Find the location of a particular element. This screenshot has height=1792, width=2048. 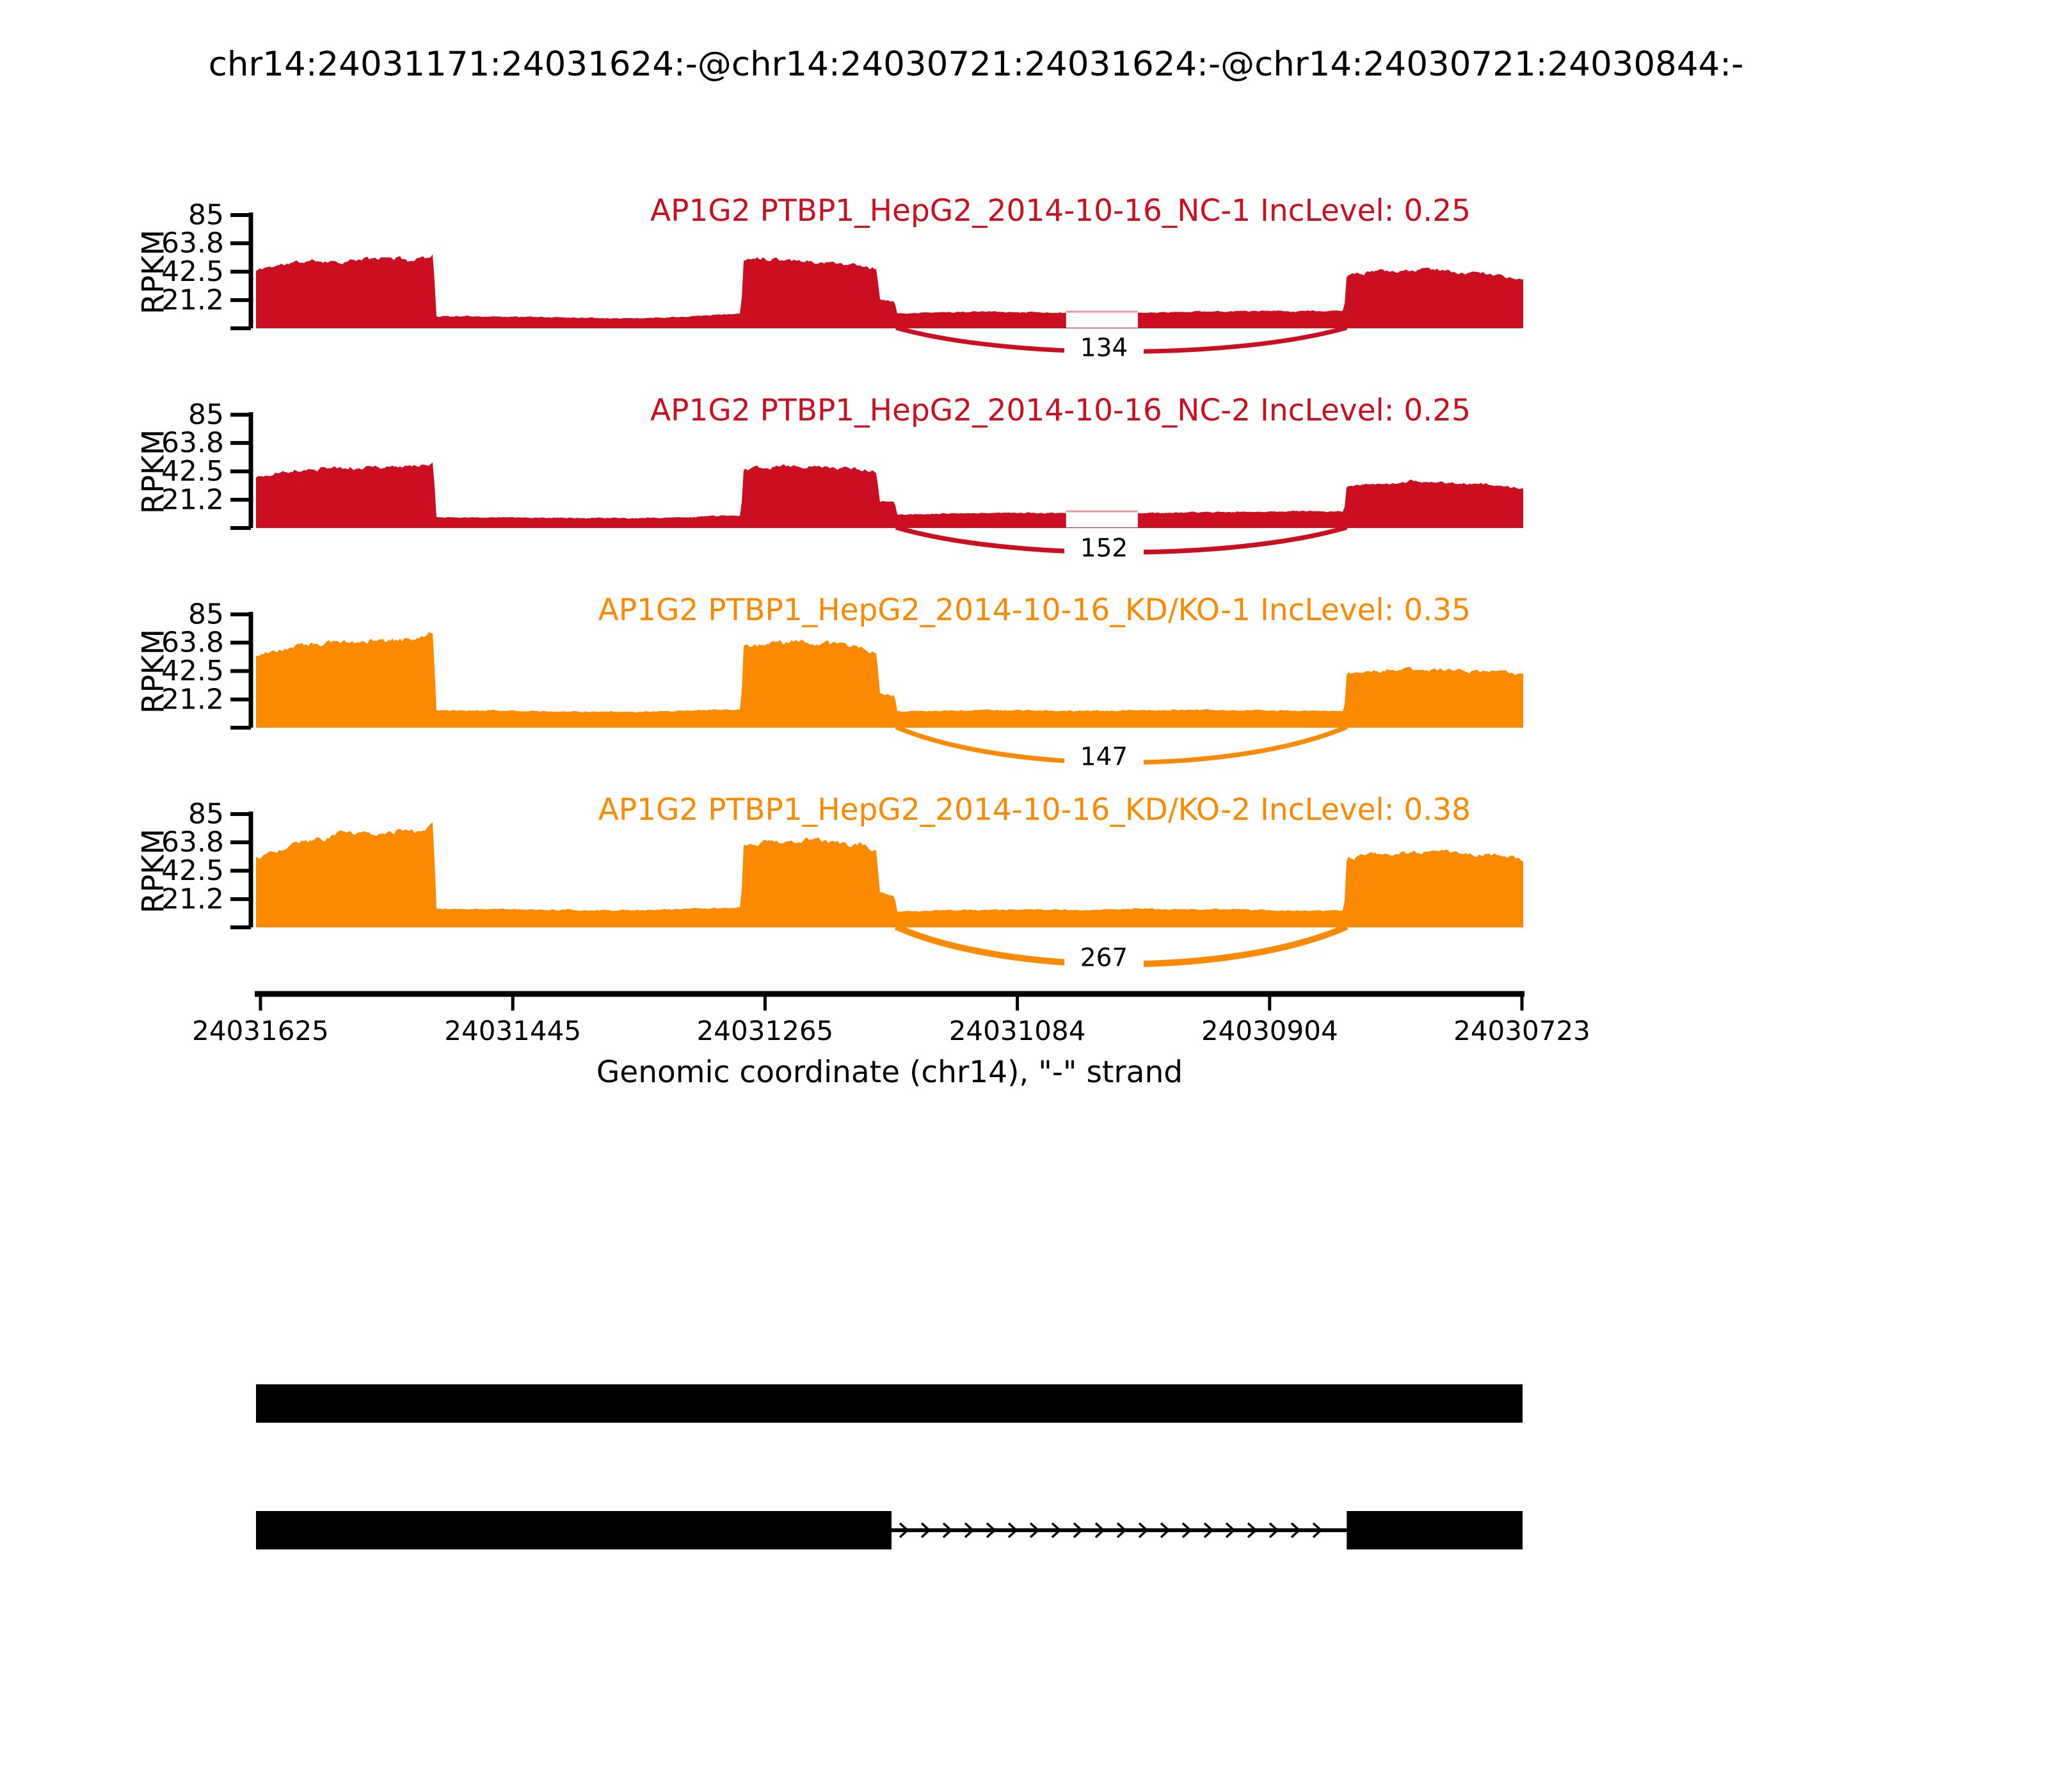

y-tick-label-track-4: 63.8 is located at coordinates (192, 842).